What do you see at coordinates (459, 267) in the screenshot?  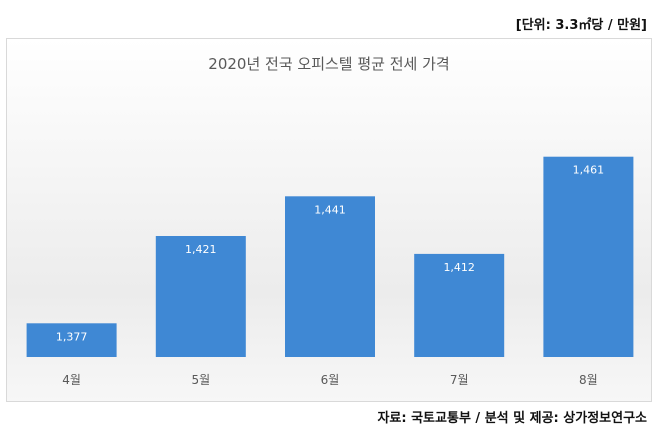 I see `bar-value-label: 1,412` at bounding box center [459, 267].